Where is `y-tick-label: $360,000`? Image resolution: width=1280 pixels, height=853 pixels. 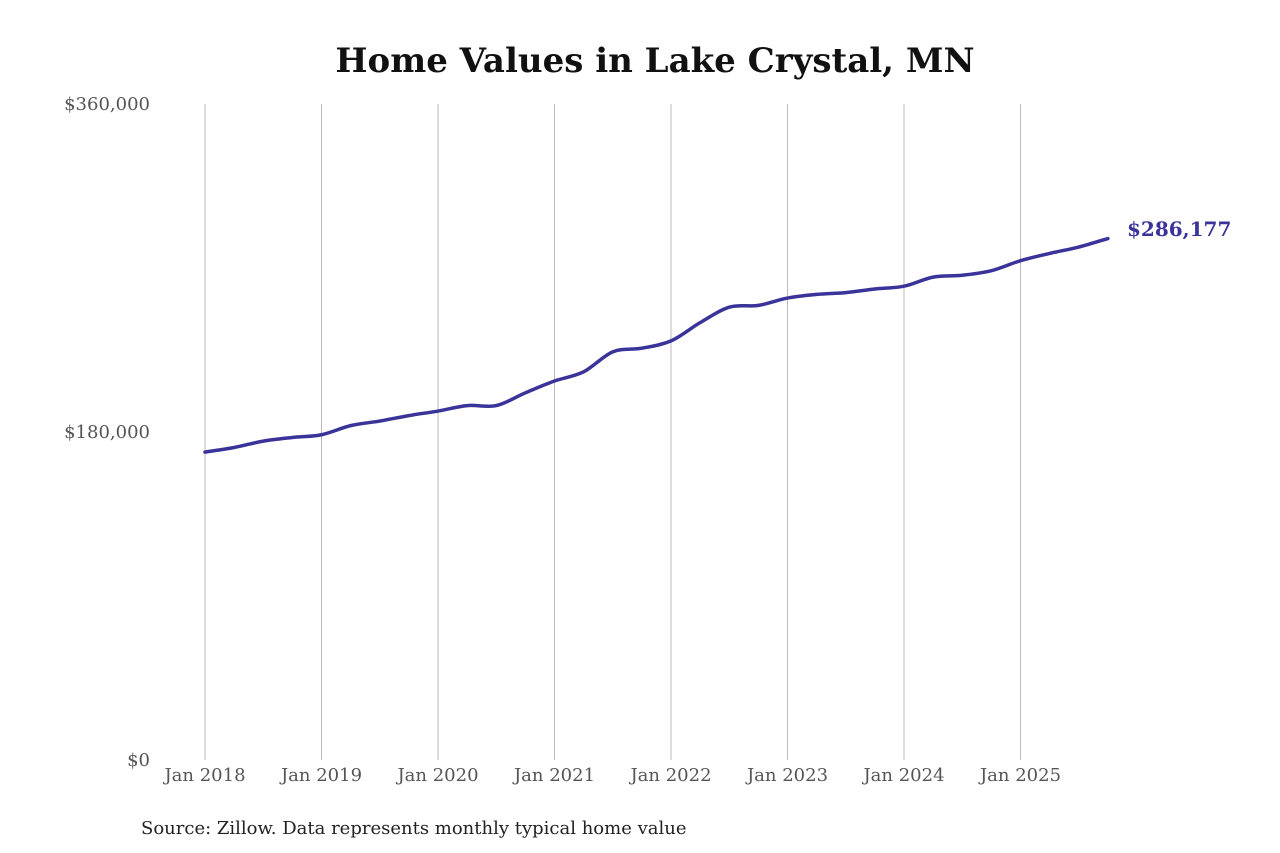 y-tick-label: $360,000 is located at coordinates (107, 104).